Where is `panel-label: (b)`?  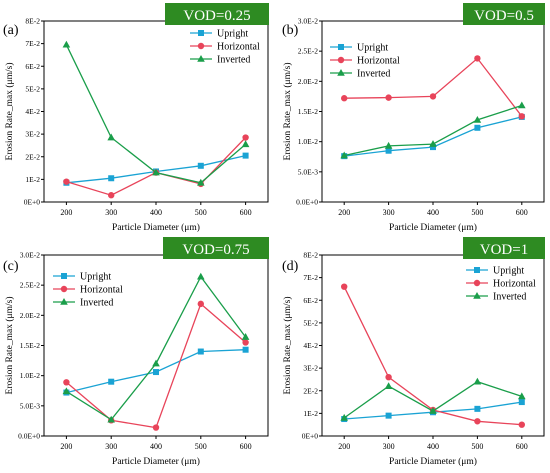 panel-label: (b) is located at coordinates (290, 30).